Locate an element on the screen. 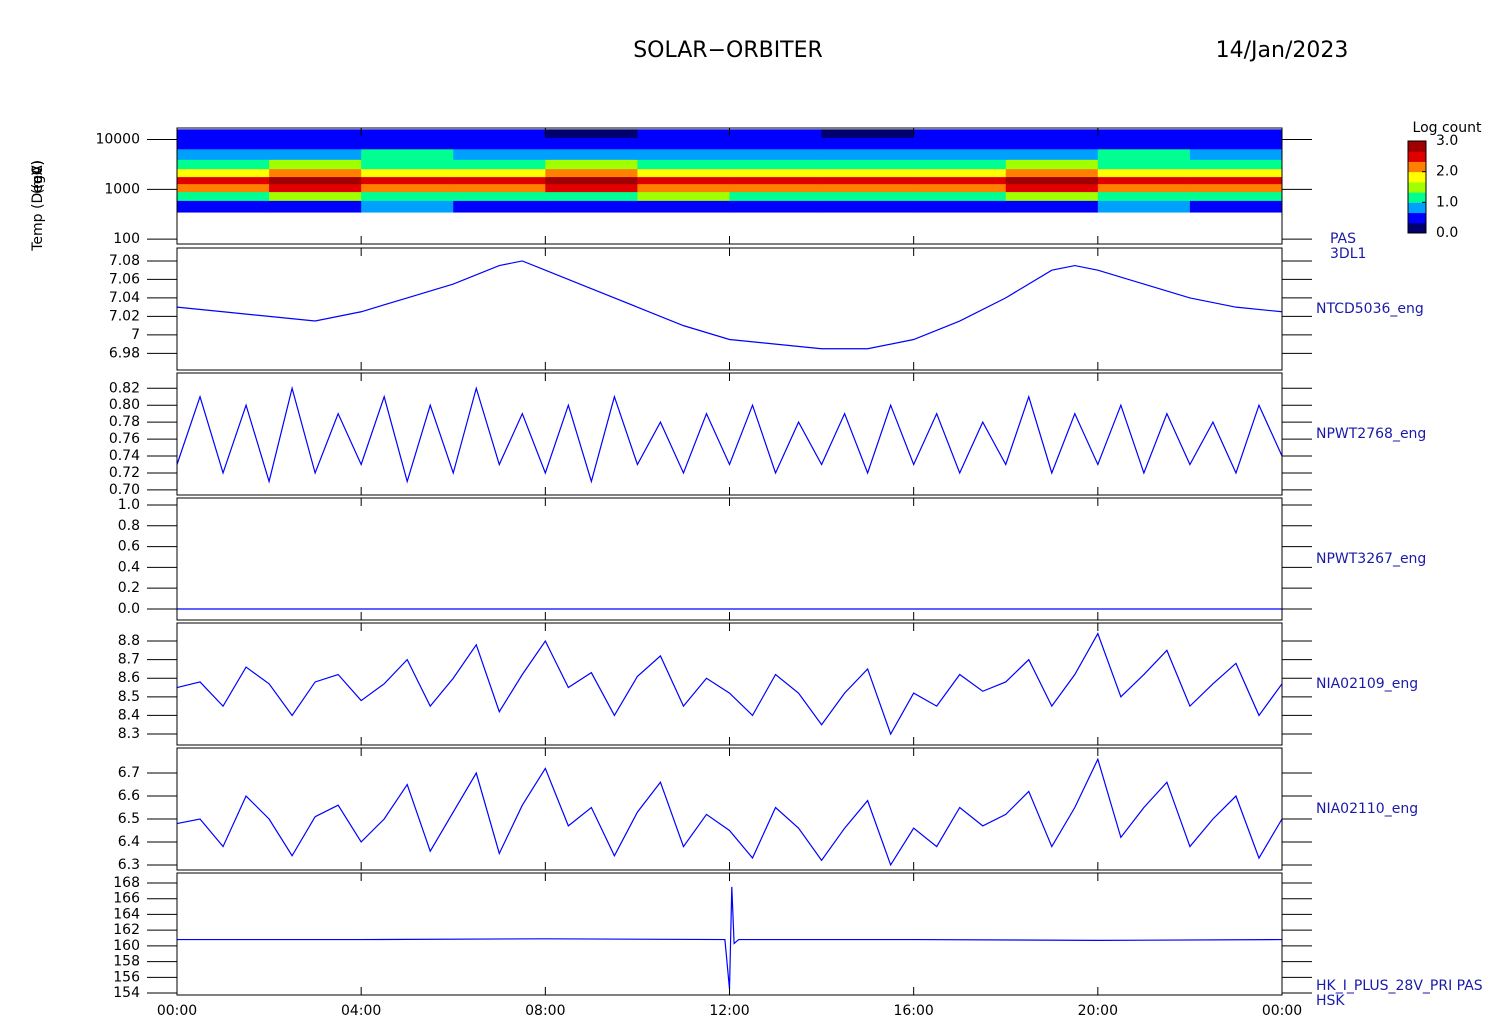  panel-label: NPWT2768_eng is located at coordinates (1371, 434).